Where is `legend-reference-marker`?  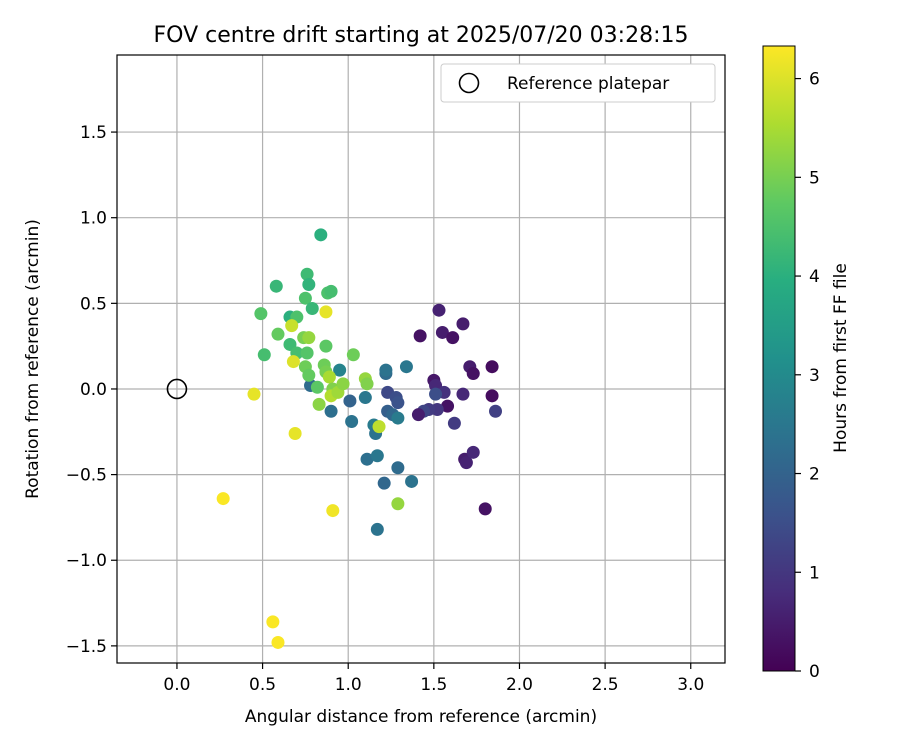 legend-reference-marker is located at coordinates (469, 83).